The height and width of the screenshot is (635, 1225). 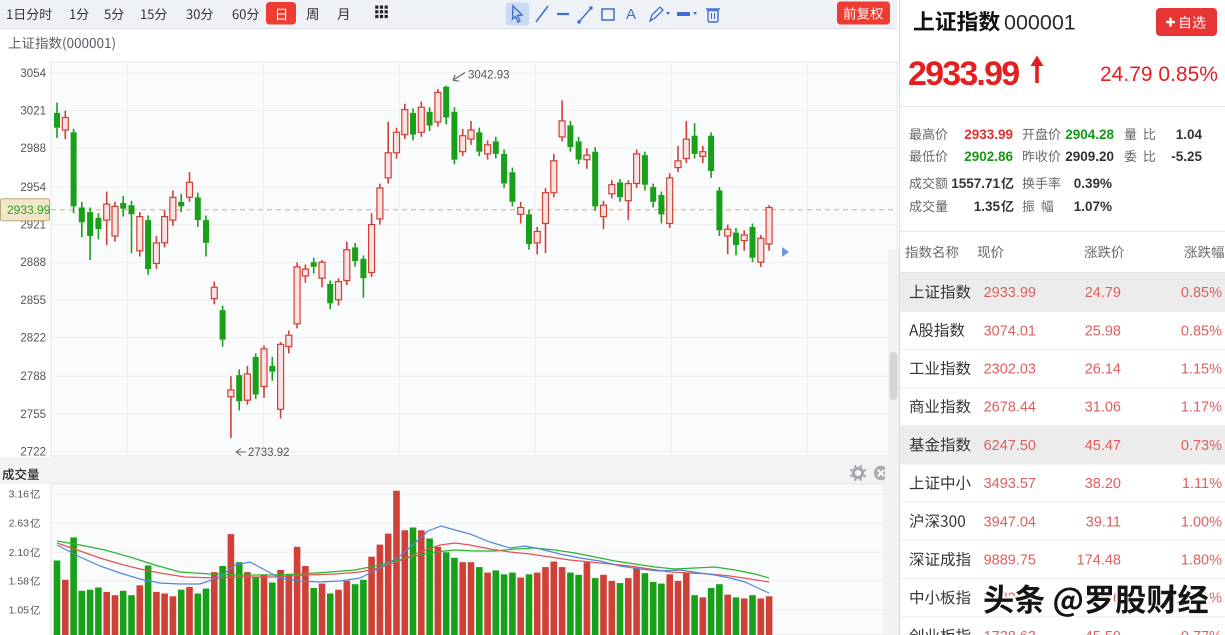 I want to click on svg-text: 2302.03, so click(x=1010, y=370).